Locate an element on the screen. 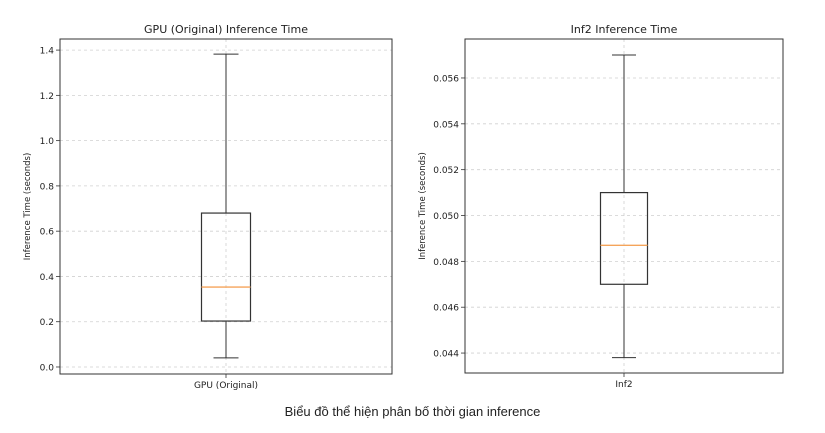 This screenshot has height=433, width=825. y-tick-label: 0.4 is located at coordinates (47, 278).